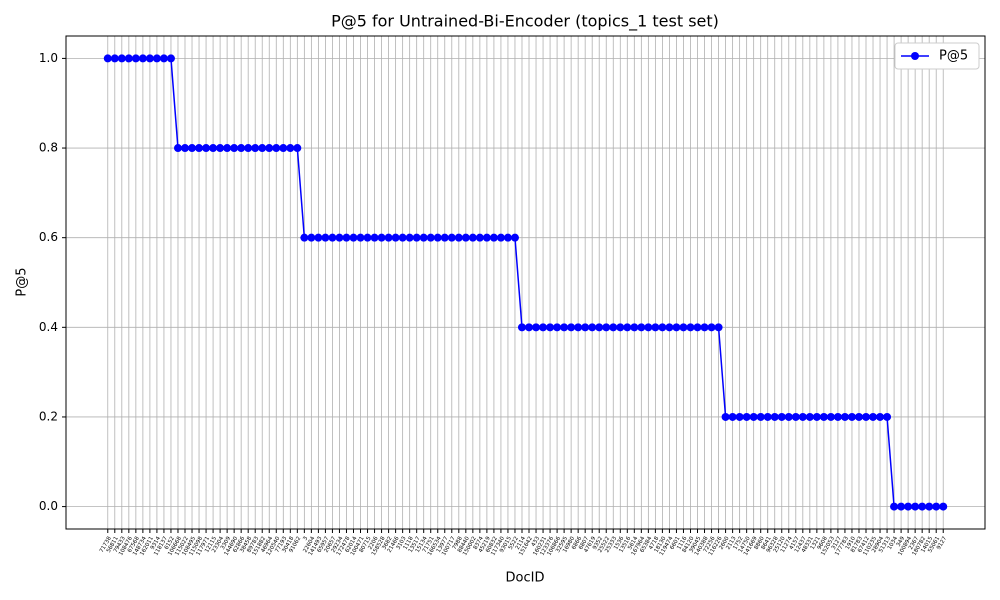 The image size is (1000, 600). Describe the element at coordinates (48, 237) in the screenshot. I see `y-tick-label: 0.6` at that location.